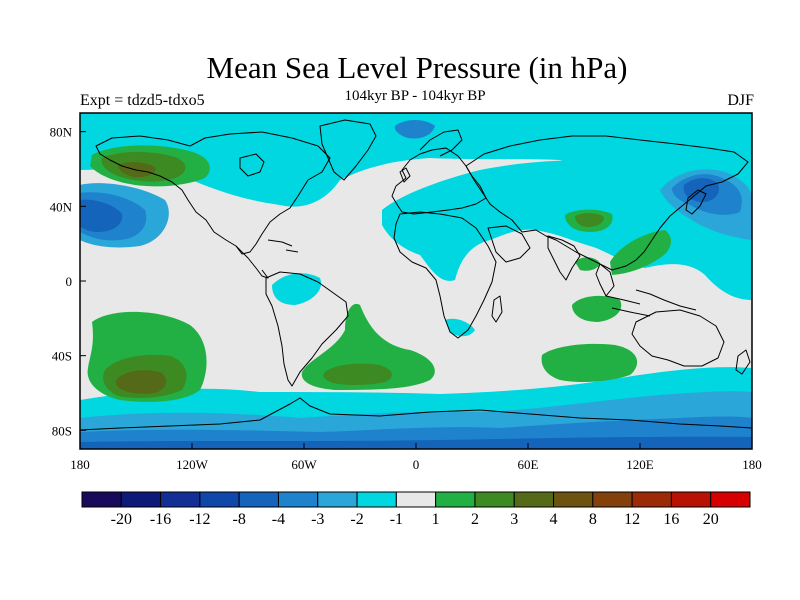 The image size is (800, 600). What do you see at coordinates (252, 165) in the screenshot?
I see `coastline-hudson-bay` at bounding box center [252, 165].